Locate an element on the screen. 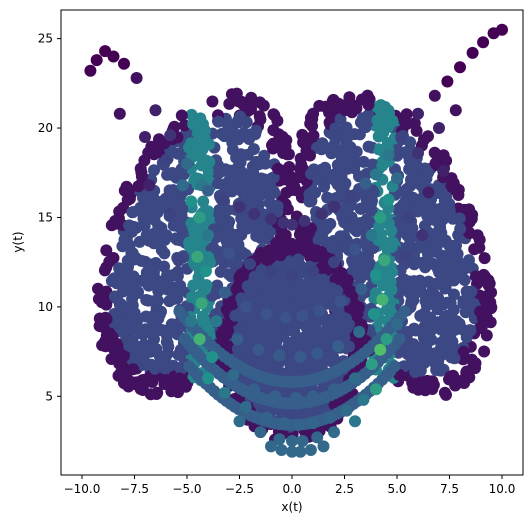  x-tick-label: −5.0 is located at coordinates (186, 489).